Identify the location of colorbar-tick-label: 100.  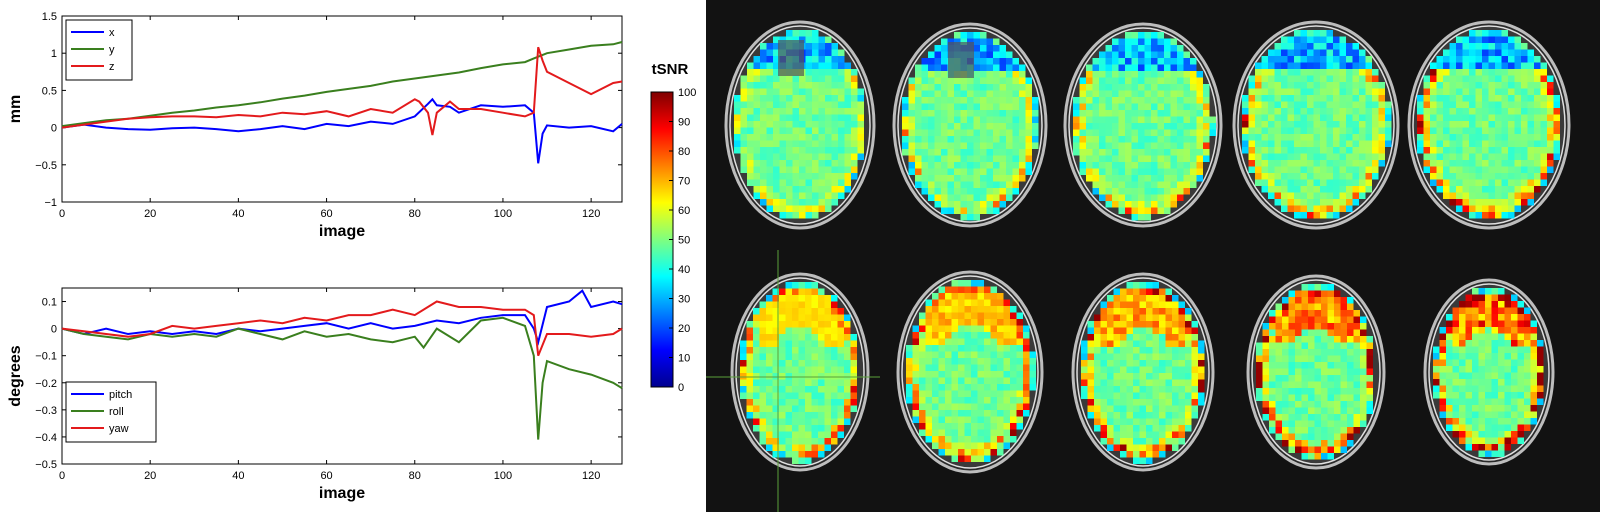
(687, 93).